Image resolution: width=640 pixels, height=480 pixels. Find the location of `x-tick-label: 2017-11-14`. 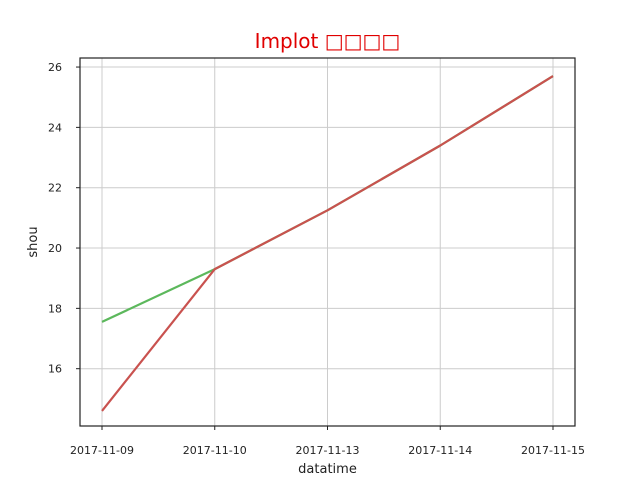

x-tick-label: 2017-11-14 is located at coordinates (440, 450).